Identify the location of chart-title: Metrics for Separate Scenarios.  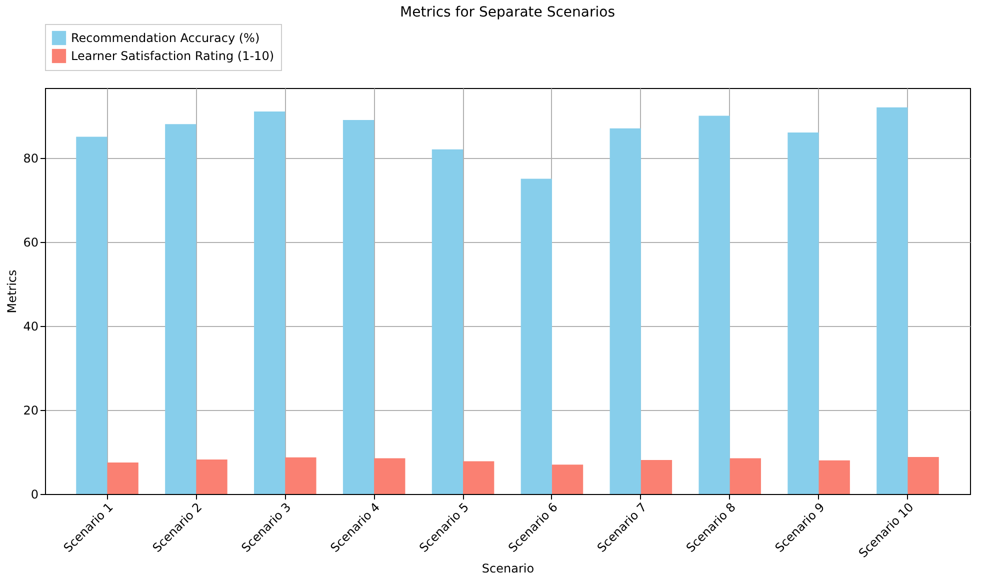
(507, 12).